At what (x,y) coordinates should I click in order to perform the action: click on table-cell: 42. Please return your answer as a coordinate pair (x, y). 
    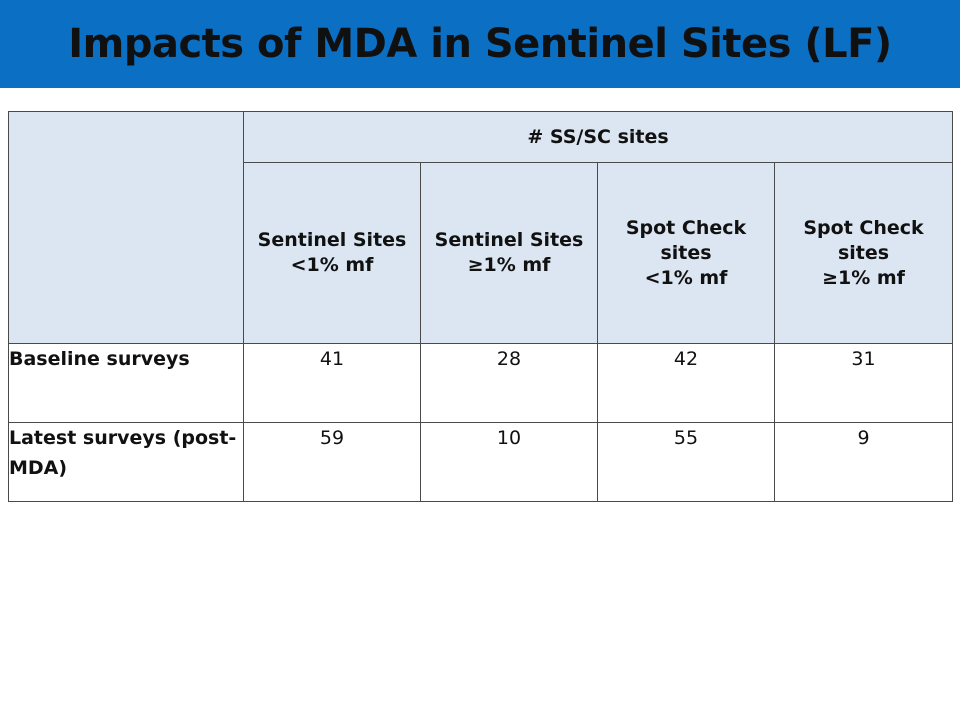
    Looking at the image, I should click on (686, 383).